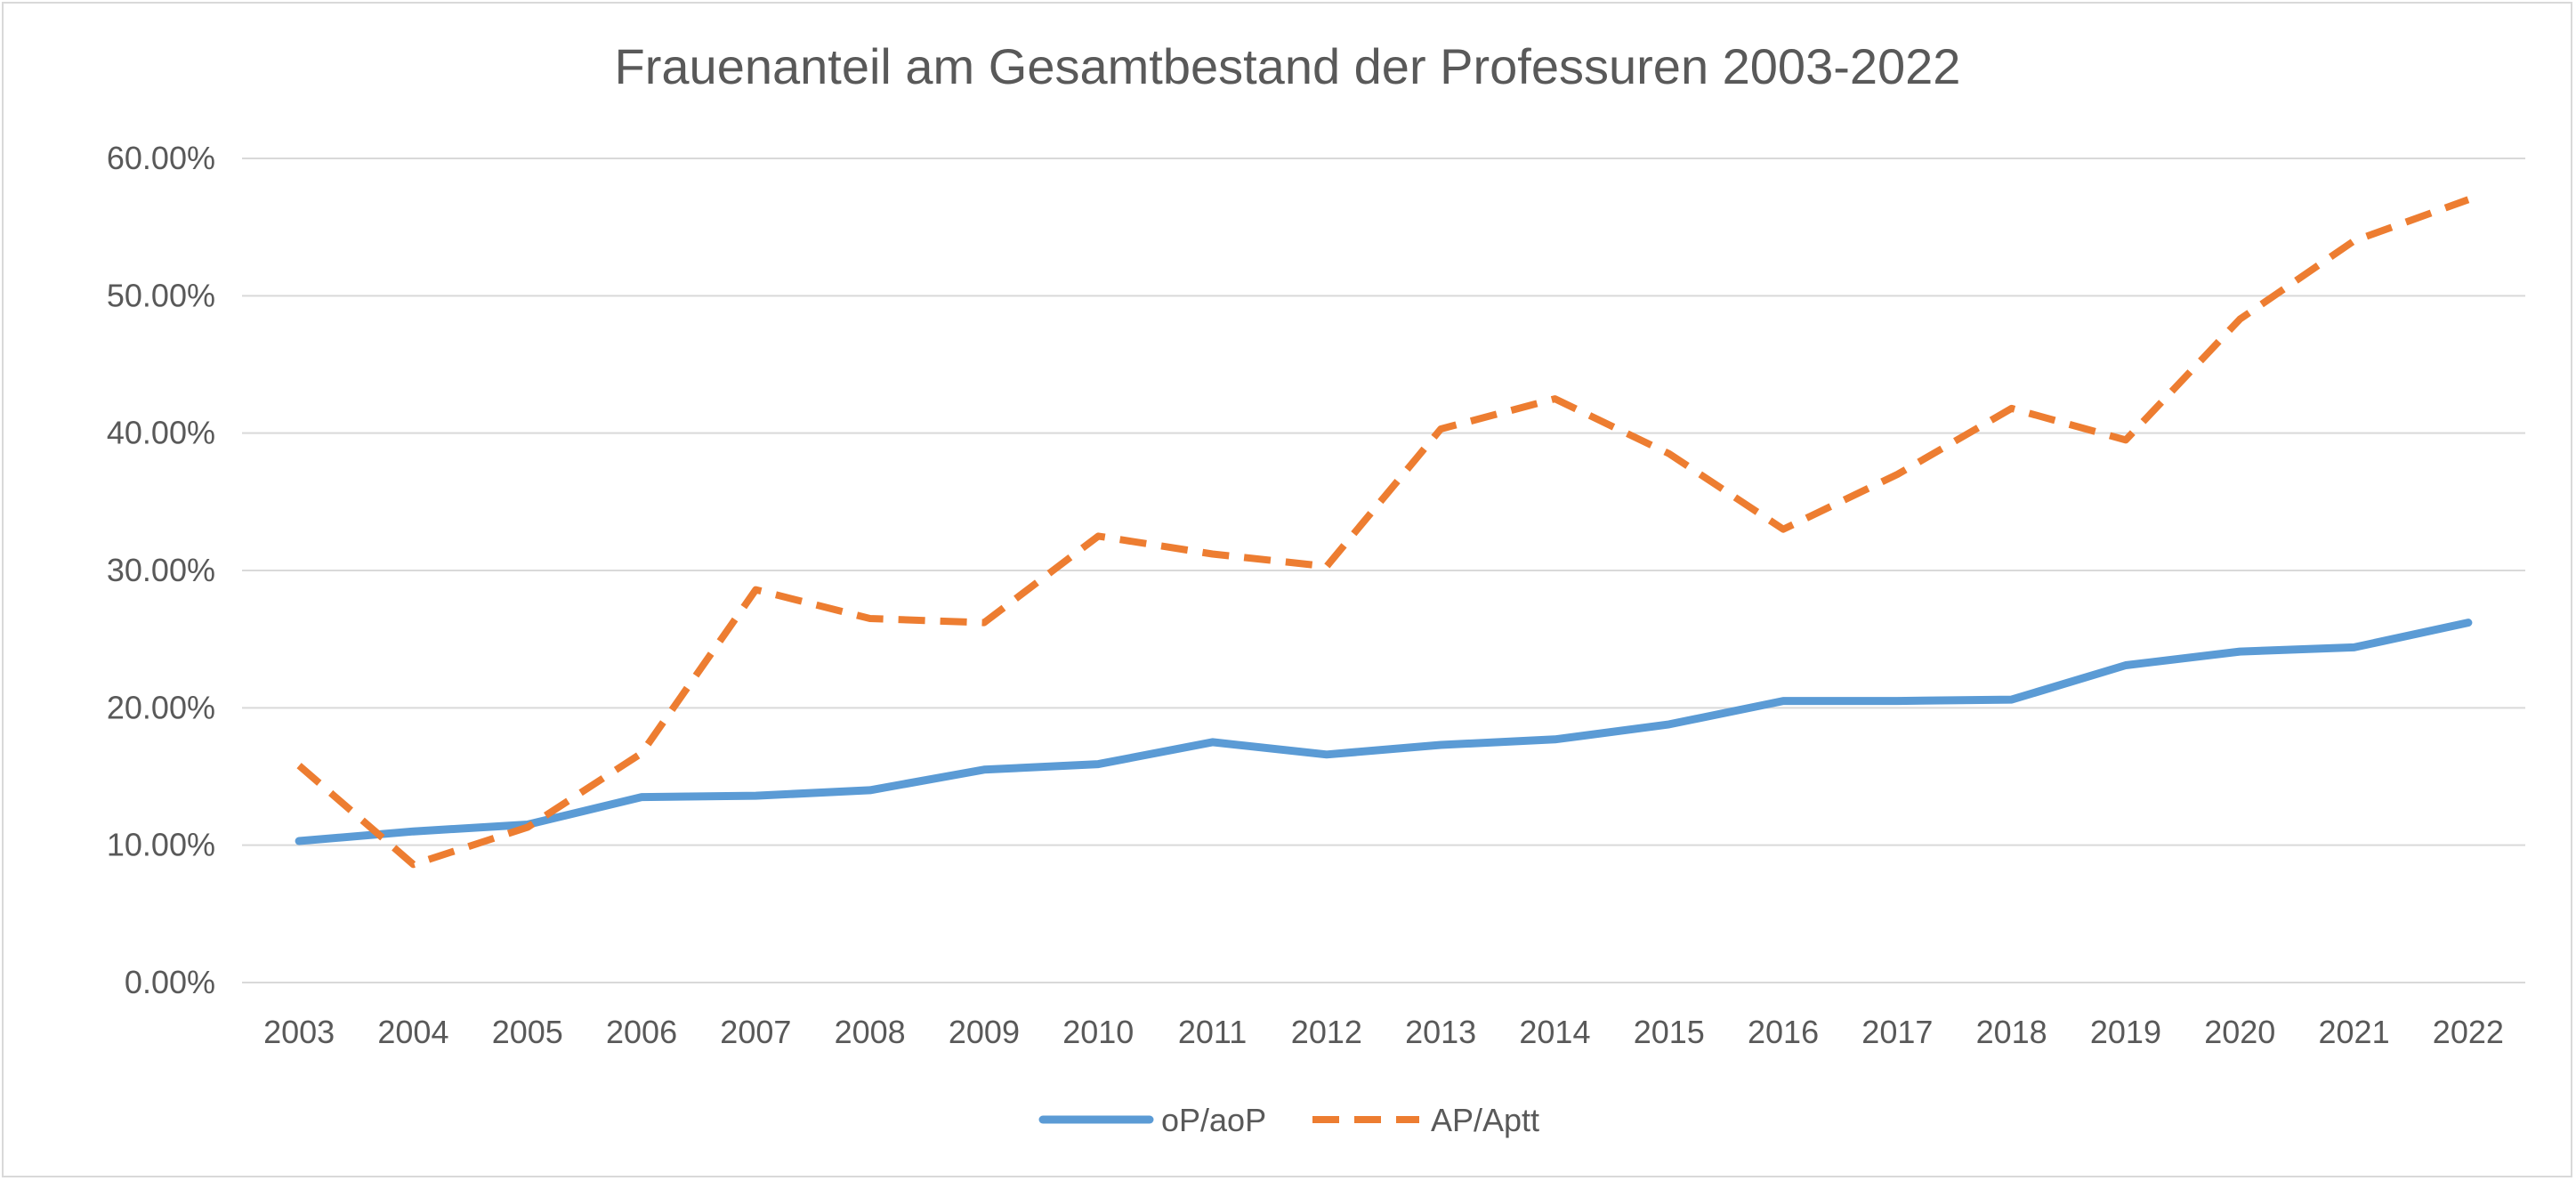 The height and width of the screenshot is (1181, 2576). I want to click on x-tick-label: 2009, so click(984, 1032).